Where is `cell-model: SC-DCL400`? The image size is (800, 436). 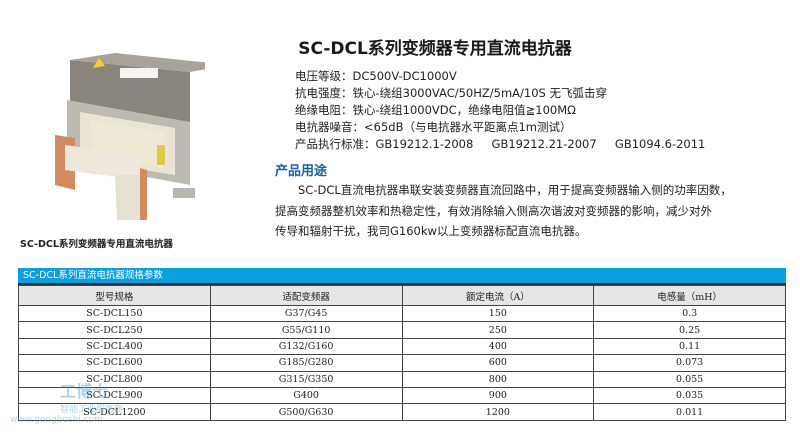 cell-model: SC-DCL400 is located at coordinates (114, 346).